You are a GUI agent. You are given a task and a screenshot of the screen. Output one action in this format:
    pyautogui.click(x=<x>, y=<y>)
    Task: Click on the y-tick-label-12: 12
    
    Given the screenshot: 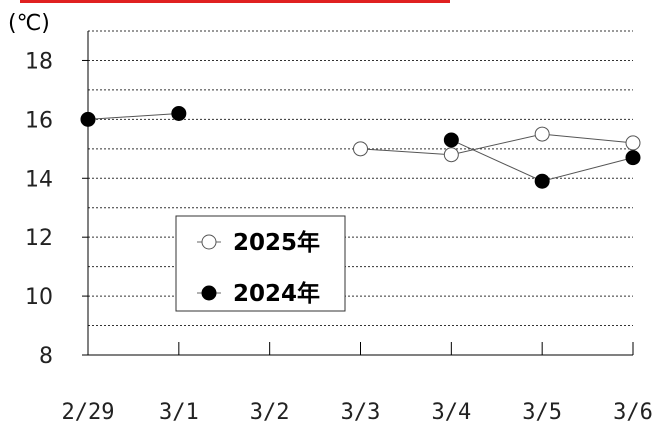 What is the action you would take?
    pyautogui.click(x=39, y=238)
    